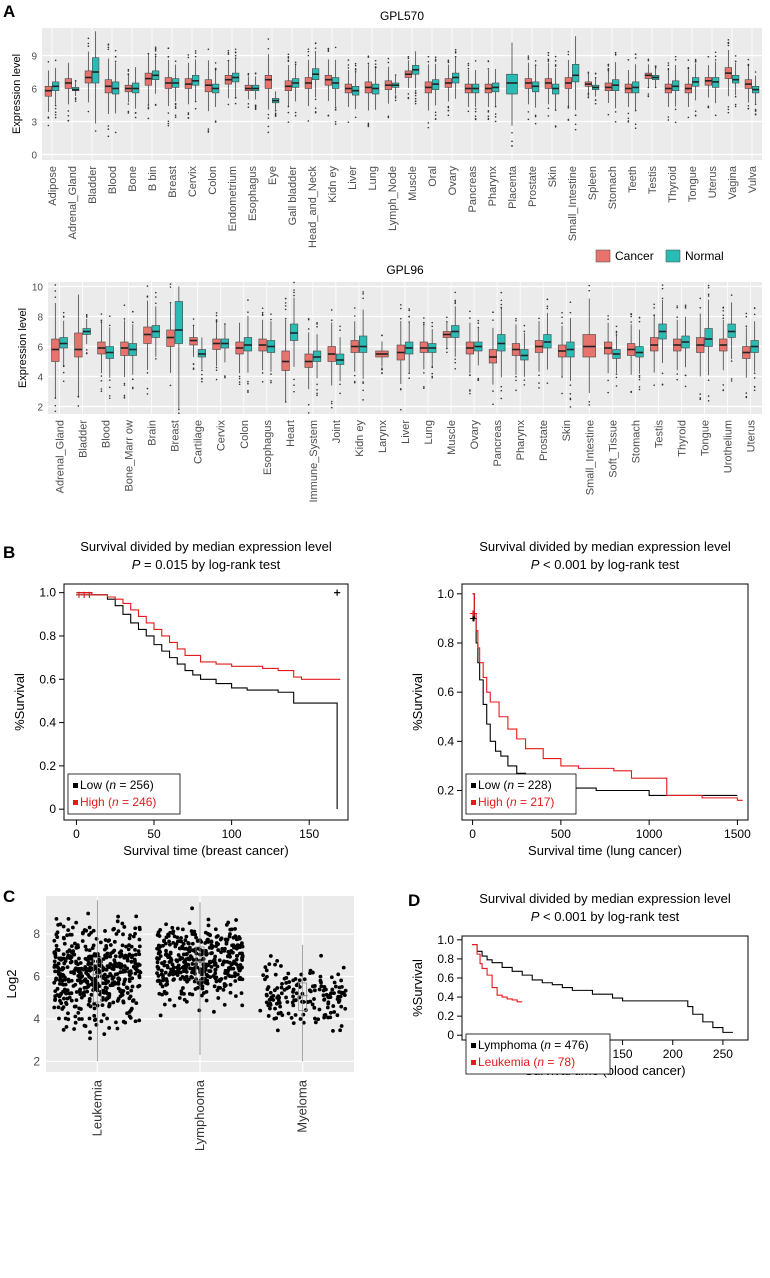 Image resolution: width=770 pixels, height=1278 pixels. What do you see at coordinates (76, 834) in the screenshot?
I see `x-tick-label: 0` at bounding box center [76, 834].